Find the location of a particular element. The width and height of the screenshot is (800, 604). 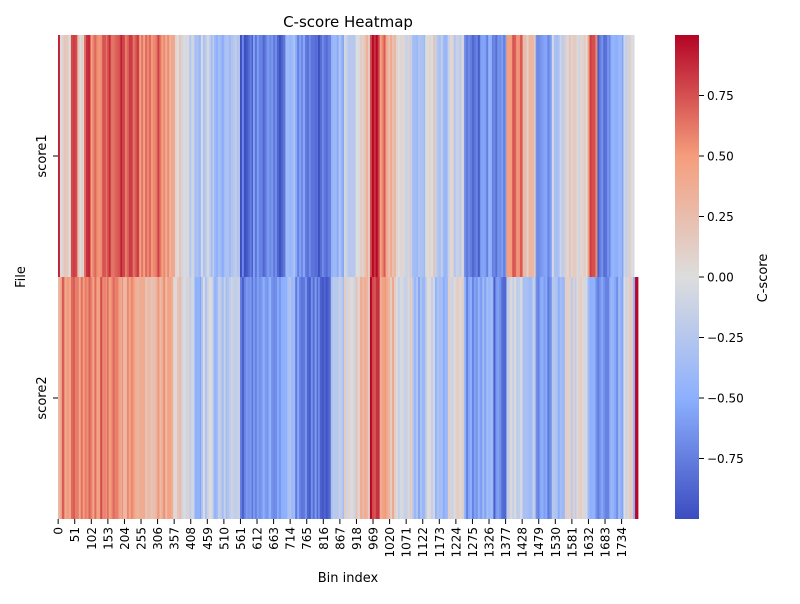

colorbar-ticks: 0.75 0.50 0.25 0.00 −0.25 −0.50 −0.75 is located at coordinates (721, 277).